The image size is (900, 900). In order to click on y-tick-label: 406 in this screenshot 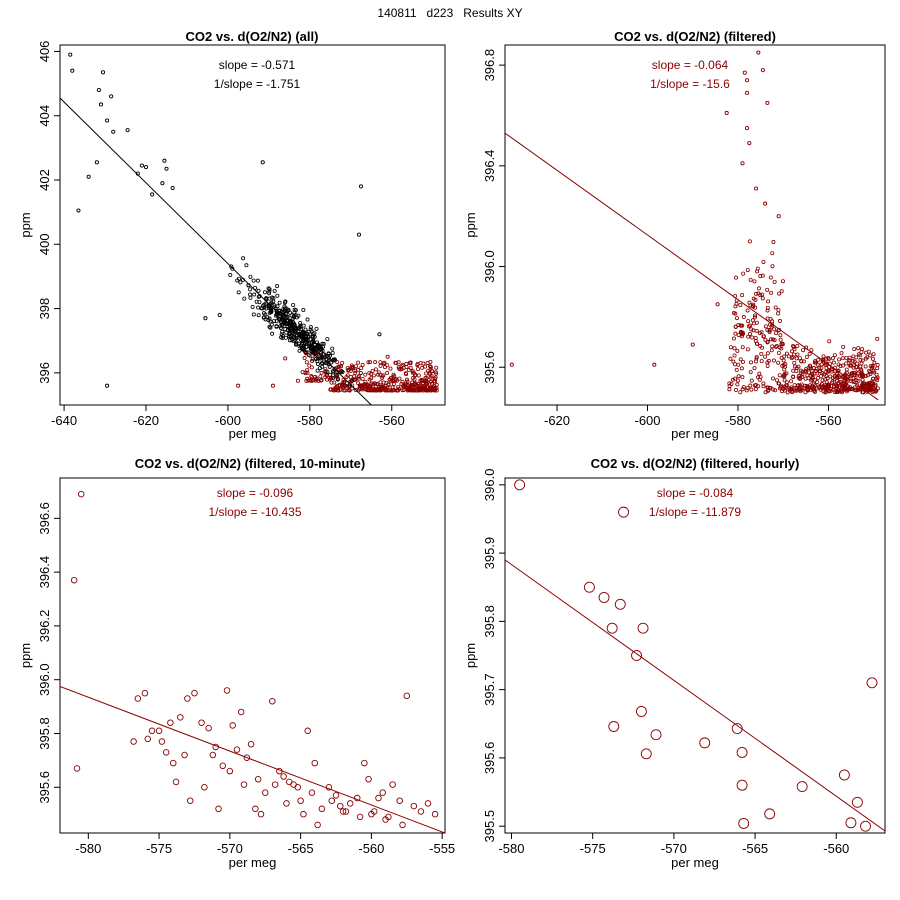, I will do `click(44, 52)`.